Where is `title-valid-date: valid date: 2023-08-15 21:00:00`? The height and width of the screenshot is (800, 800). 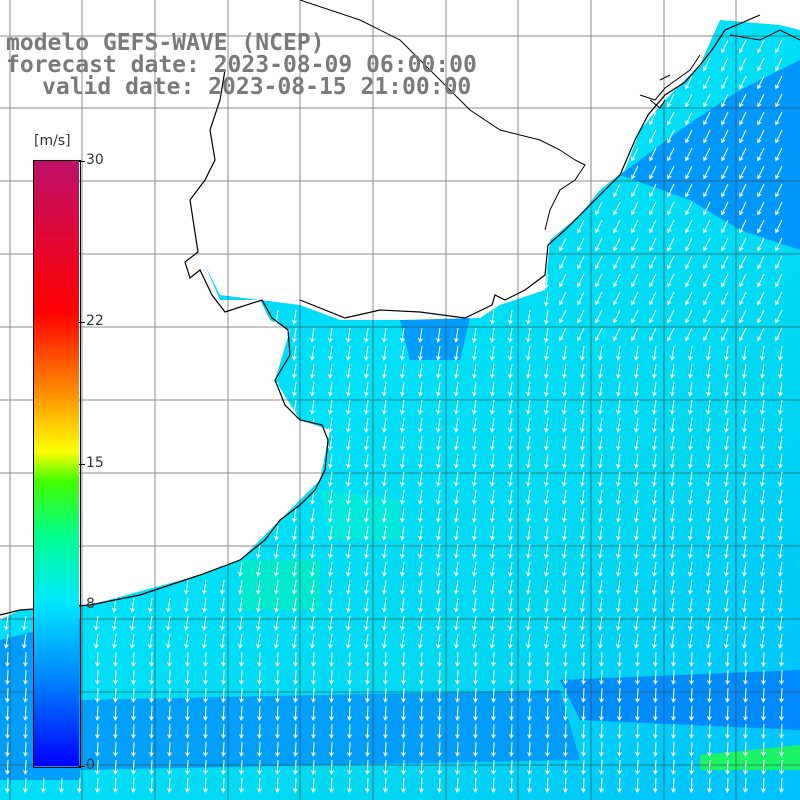 title-valid-date: valid date: 2023-08-15 21:00:00 is located at coordinates (257, 87).